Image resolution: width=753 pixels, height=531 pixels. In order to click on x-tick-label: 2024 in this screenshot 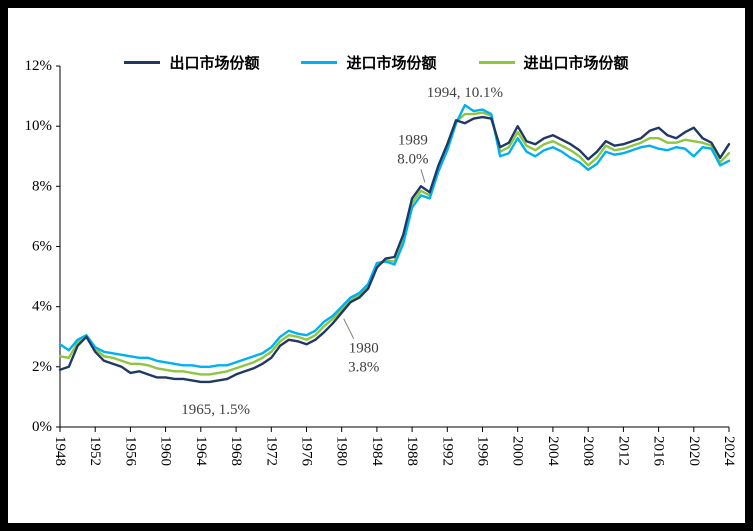, I will do `click(729, 451)`.